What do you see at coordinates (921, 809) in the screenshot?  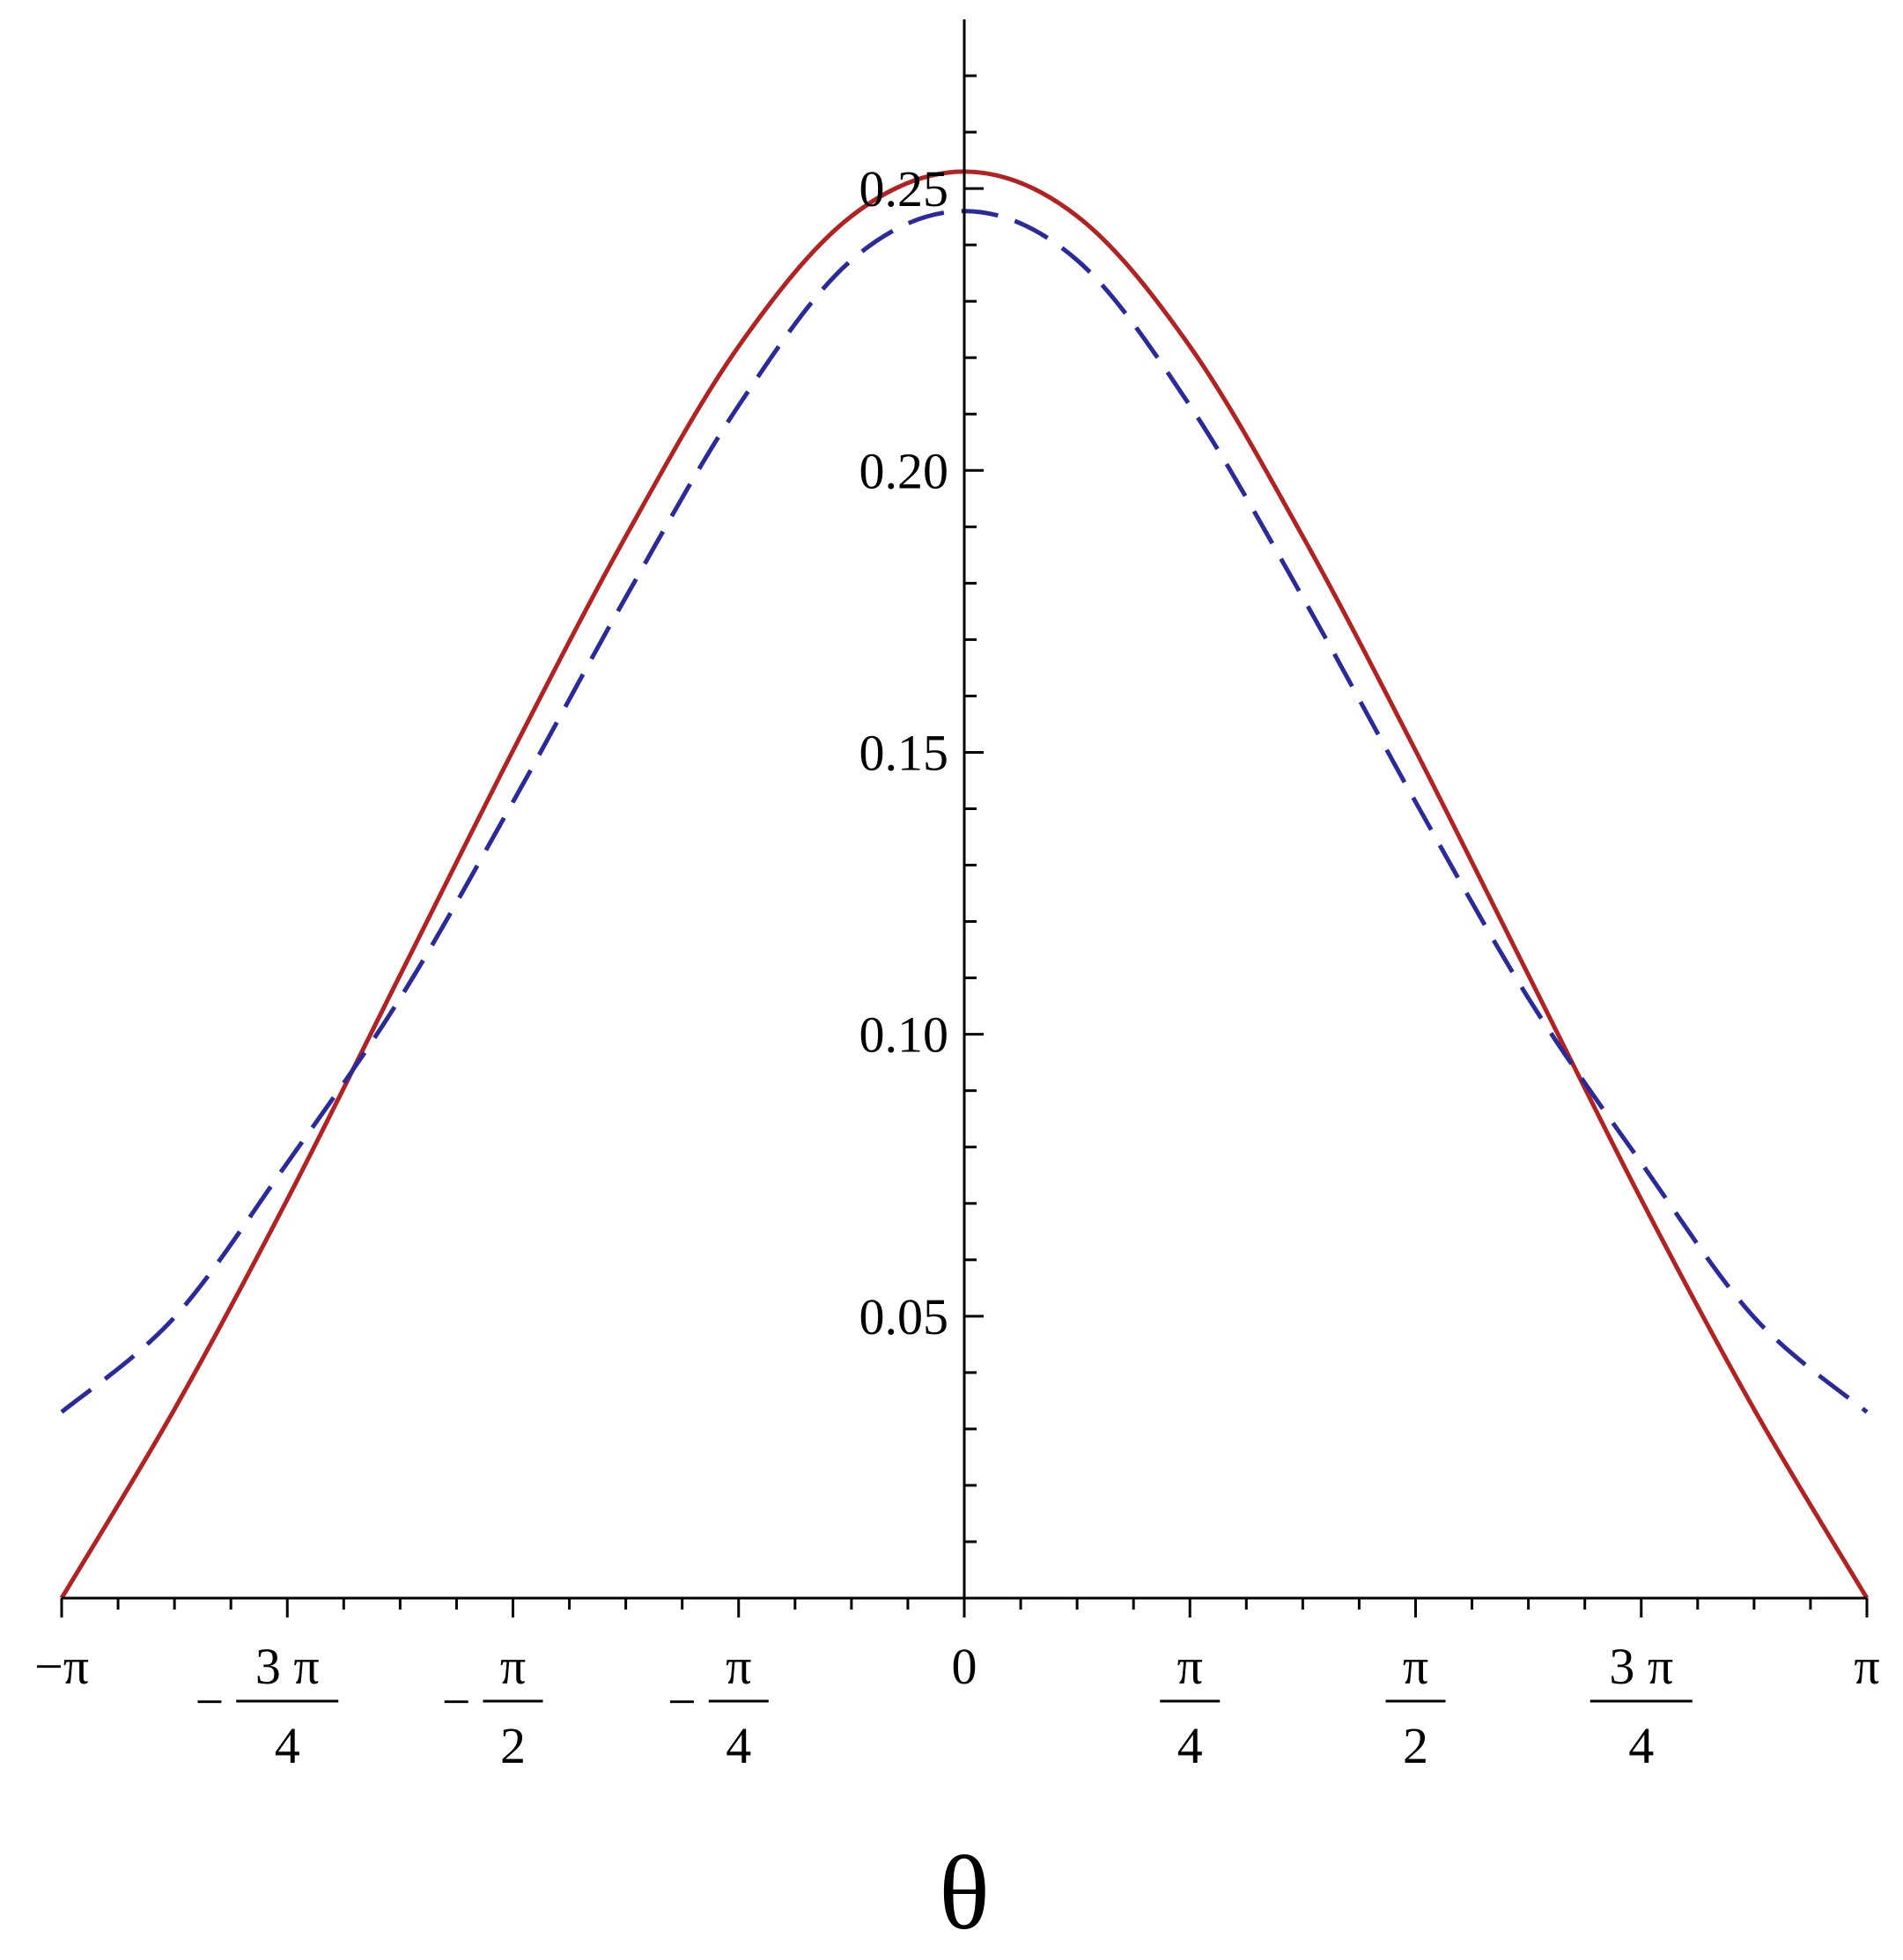 I see `y-axis-ticks: 0.05 0.10 0.15 0.20 0.25` at bounding box center [921, 809].